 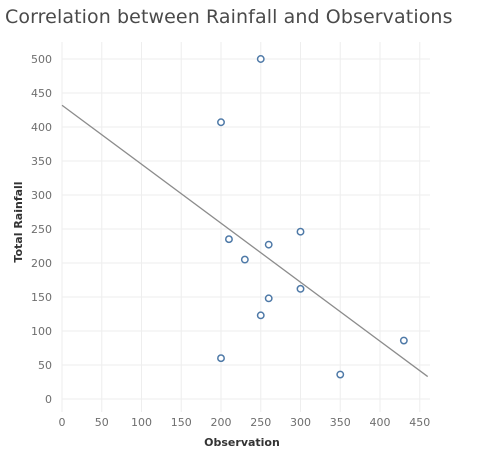 I want to click on x-axis-ticks: 0 50 100 150 200 250 300 350 400 450, so click(x=245, y=422).